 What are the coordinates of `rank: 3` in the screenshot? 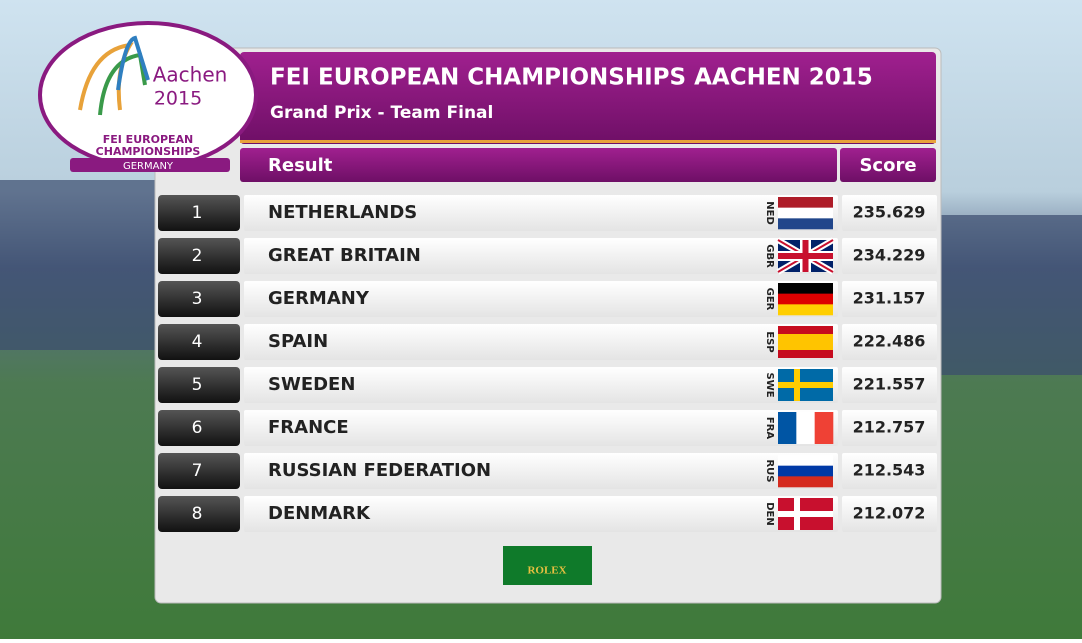 It's located at (197, 299).